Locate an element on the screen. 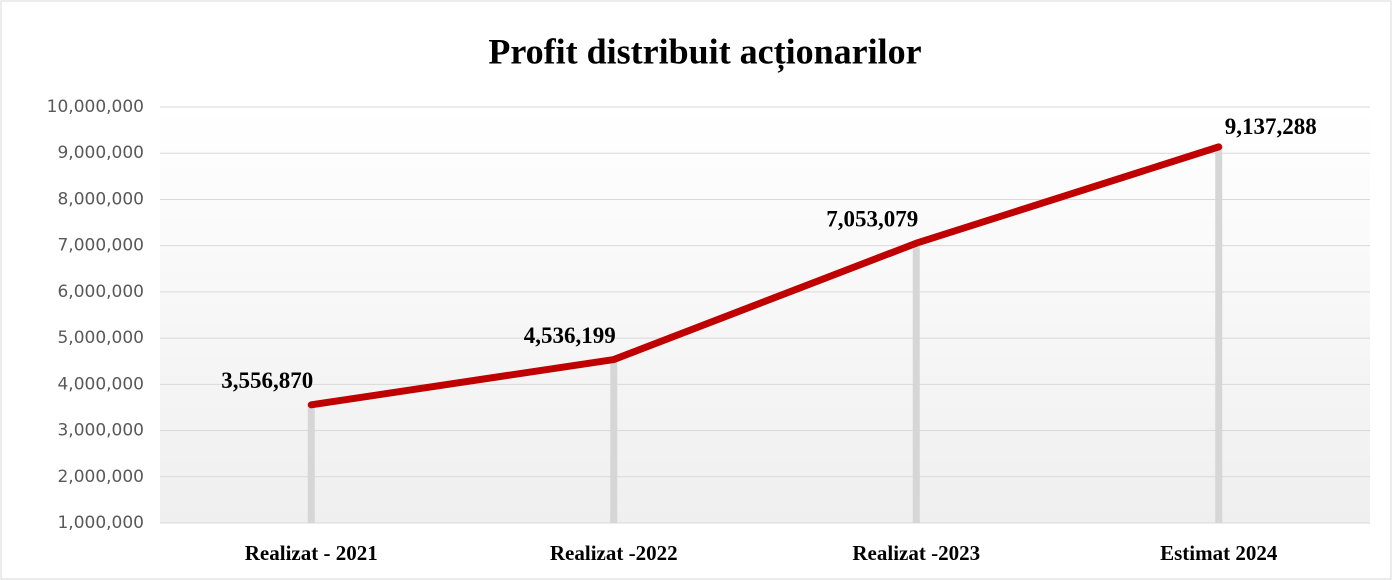  y-tick-label: 4,000,000 is located at coordinates (100, 384).